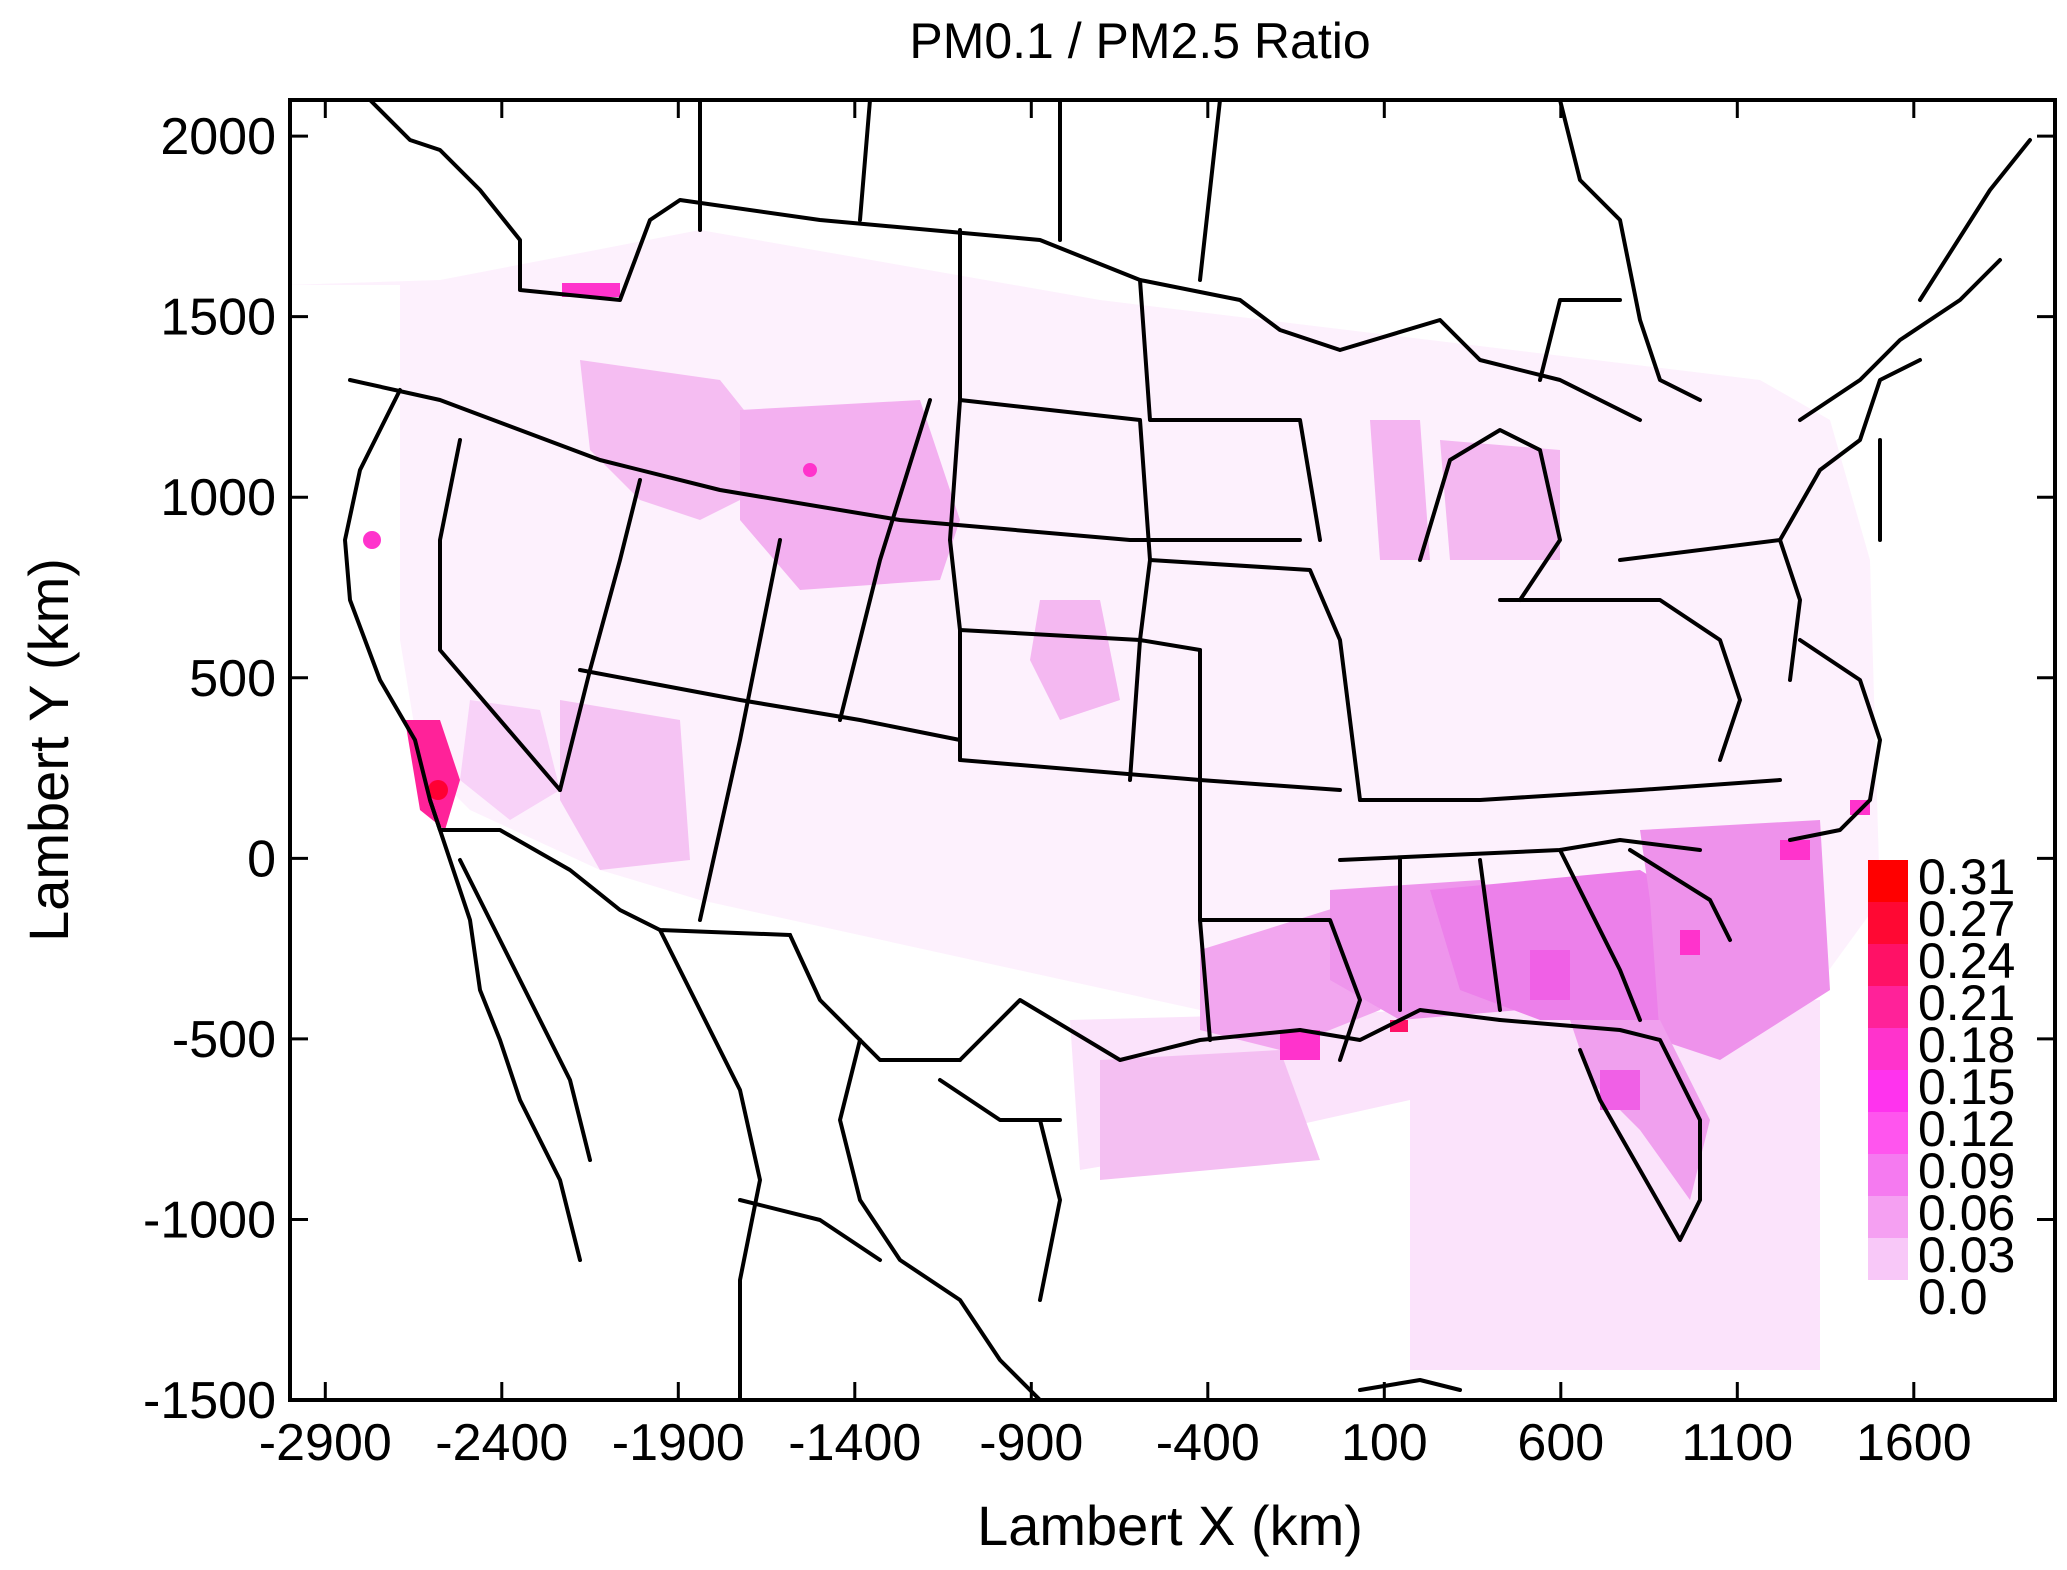 The height and width of the screenshot is (1570, 2067). What do you see at coordinates (850, 495) in the screenshot?
I see `region-wyoming` at bounding box center [850, 495].